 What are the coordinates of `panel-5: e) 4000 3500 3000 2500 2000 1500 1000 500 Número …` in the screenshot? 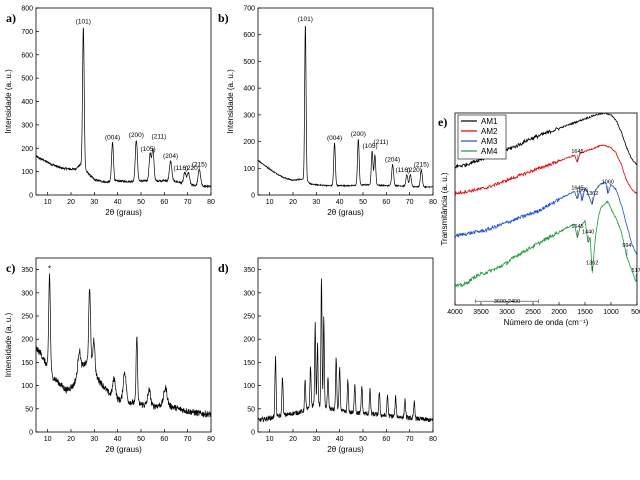 It's located at (539, 219).